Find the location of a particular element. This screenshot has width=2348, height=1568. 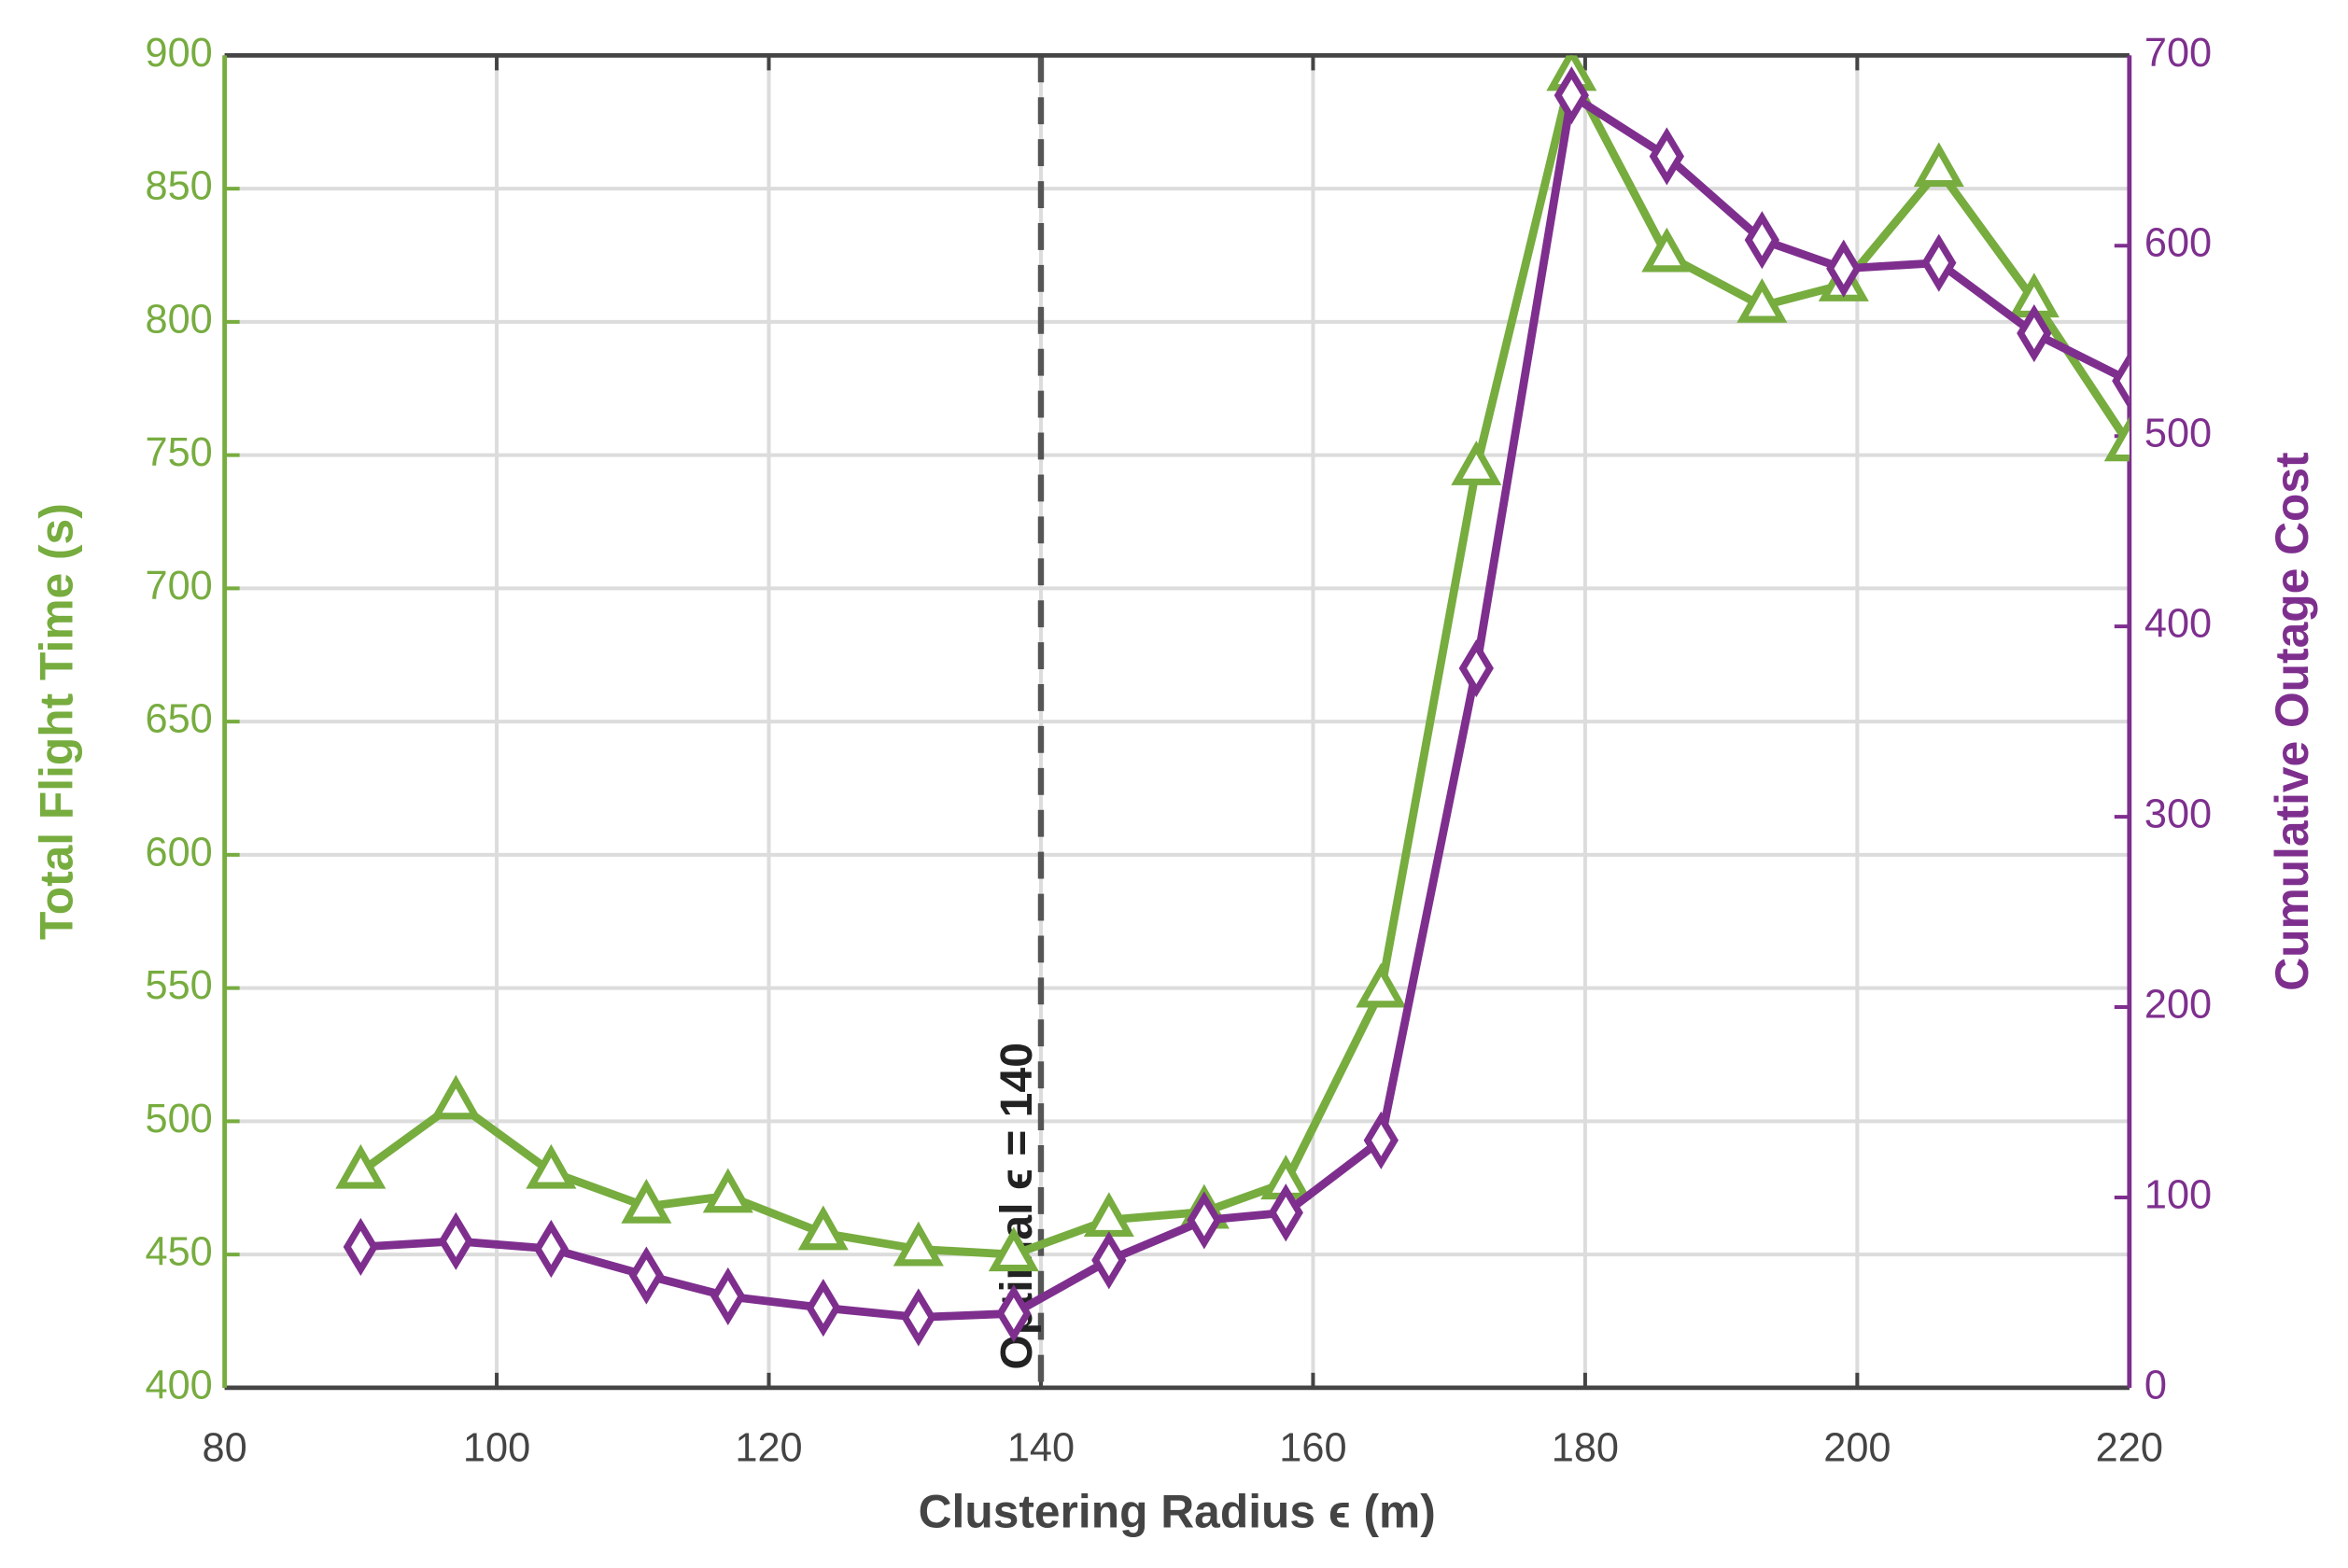

y2-tick-label: 300 is located at coordinates (2178, 814).